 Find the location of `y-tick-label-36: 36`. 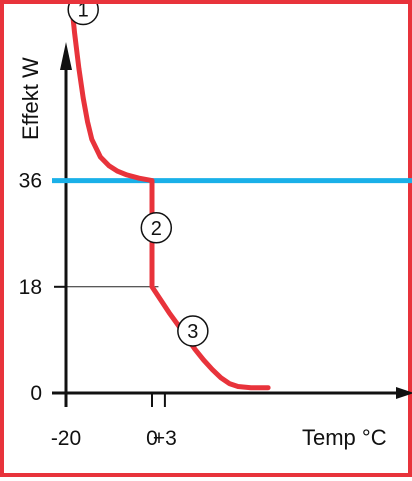

y-tick-label-36: 36 is located at coordinates (30, 181).